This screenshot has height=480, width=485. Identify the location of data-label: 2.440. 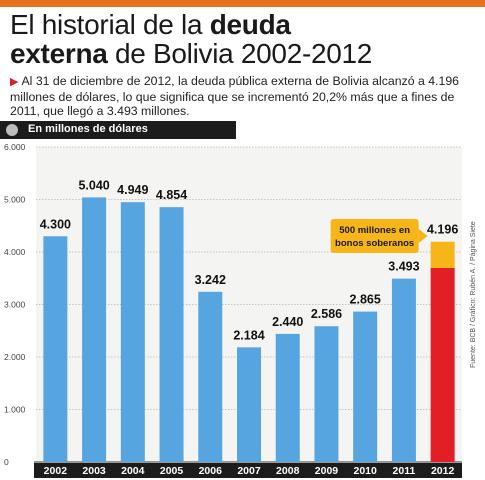
(287, 322).